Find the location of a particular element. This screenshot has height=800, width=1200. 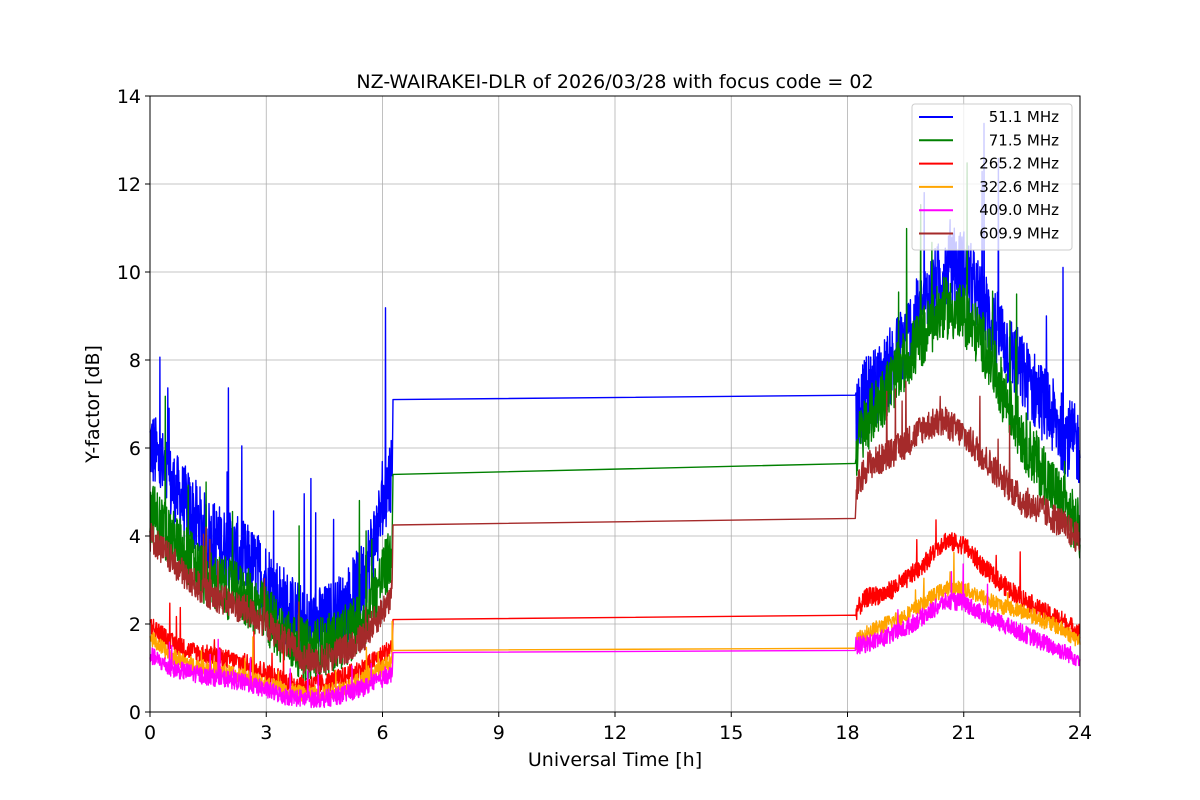

y-tick-label: 2 is located at coordinates (135, 625).